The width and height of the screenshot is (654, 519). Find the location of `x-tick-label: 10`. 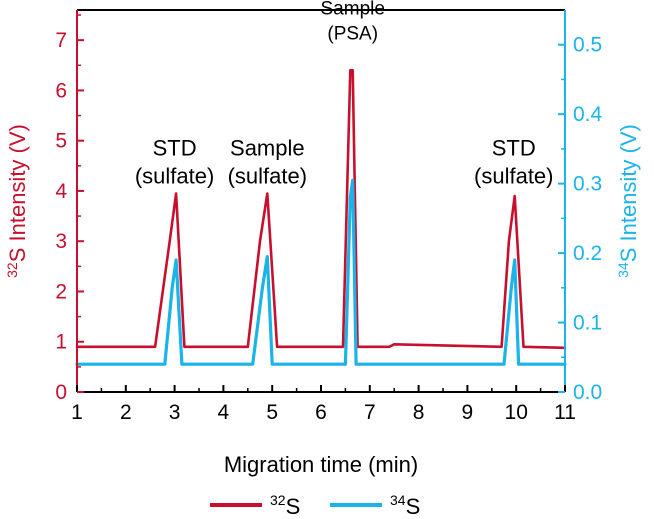

x-tick-label: 10 is located at coordinates (516, 412).